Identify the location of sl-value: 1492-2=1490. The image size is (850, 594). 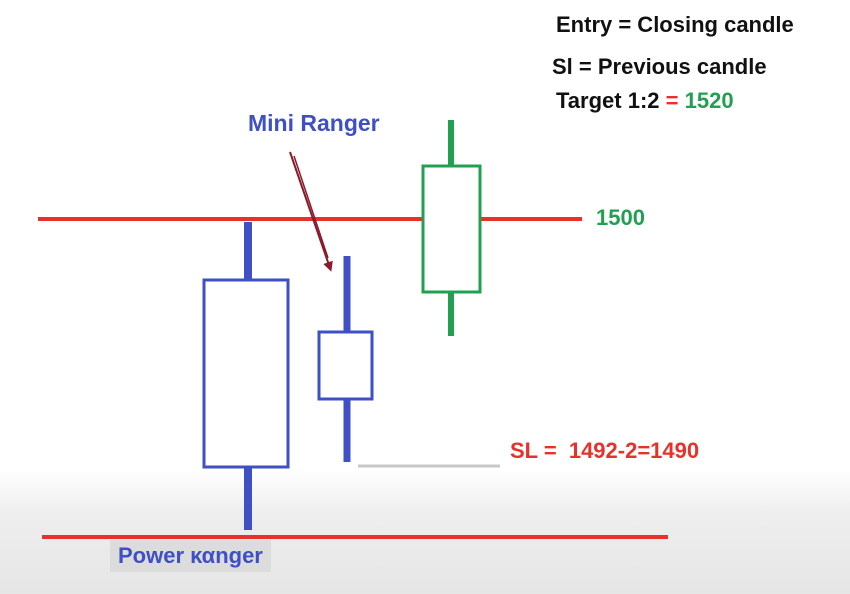
(634, 450).